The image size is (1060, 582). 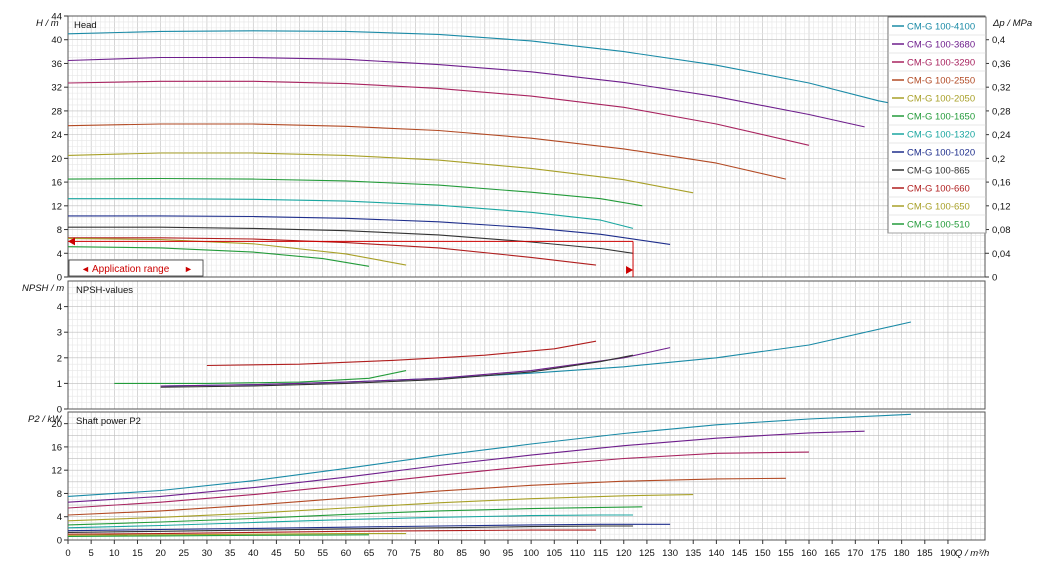 I want to click on x-tick-label: 45, so click(x=276, y=553).